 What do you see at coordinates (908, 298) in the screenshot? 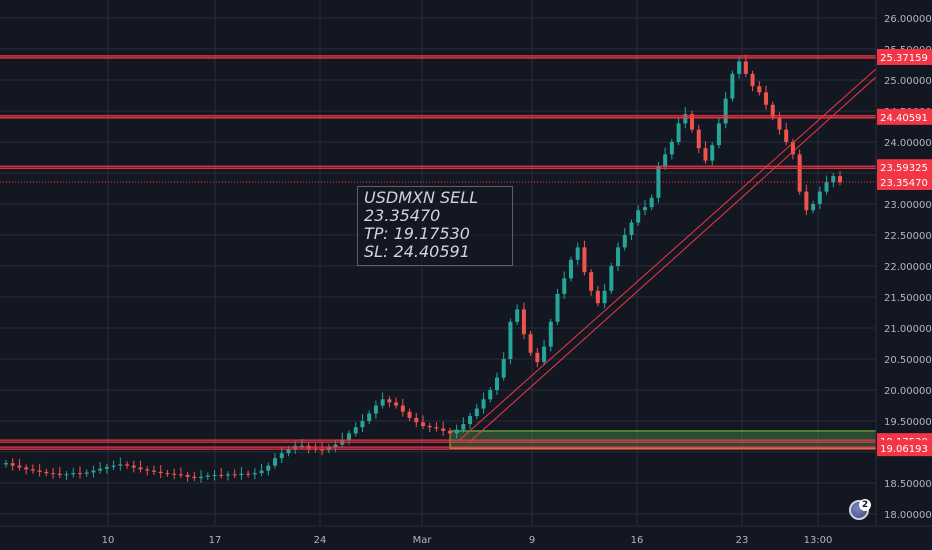
I see `price-tick-label: 21.50000` at bounding box center [908, 298].